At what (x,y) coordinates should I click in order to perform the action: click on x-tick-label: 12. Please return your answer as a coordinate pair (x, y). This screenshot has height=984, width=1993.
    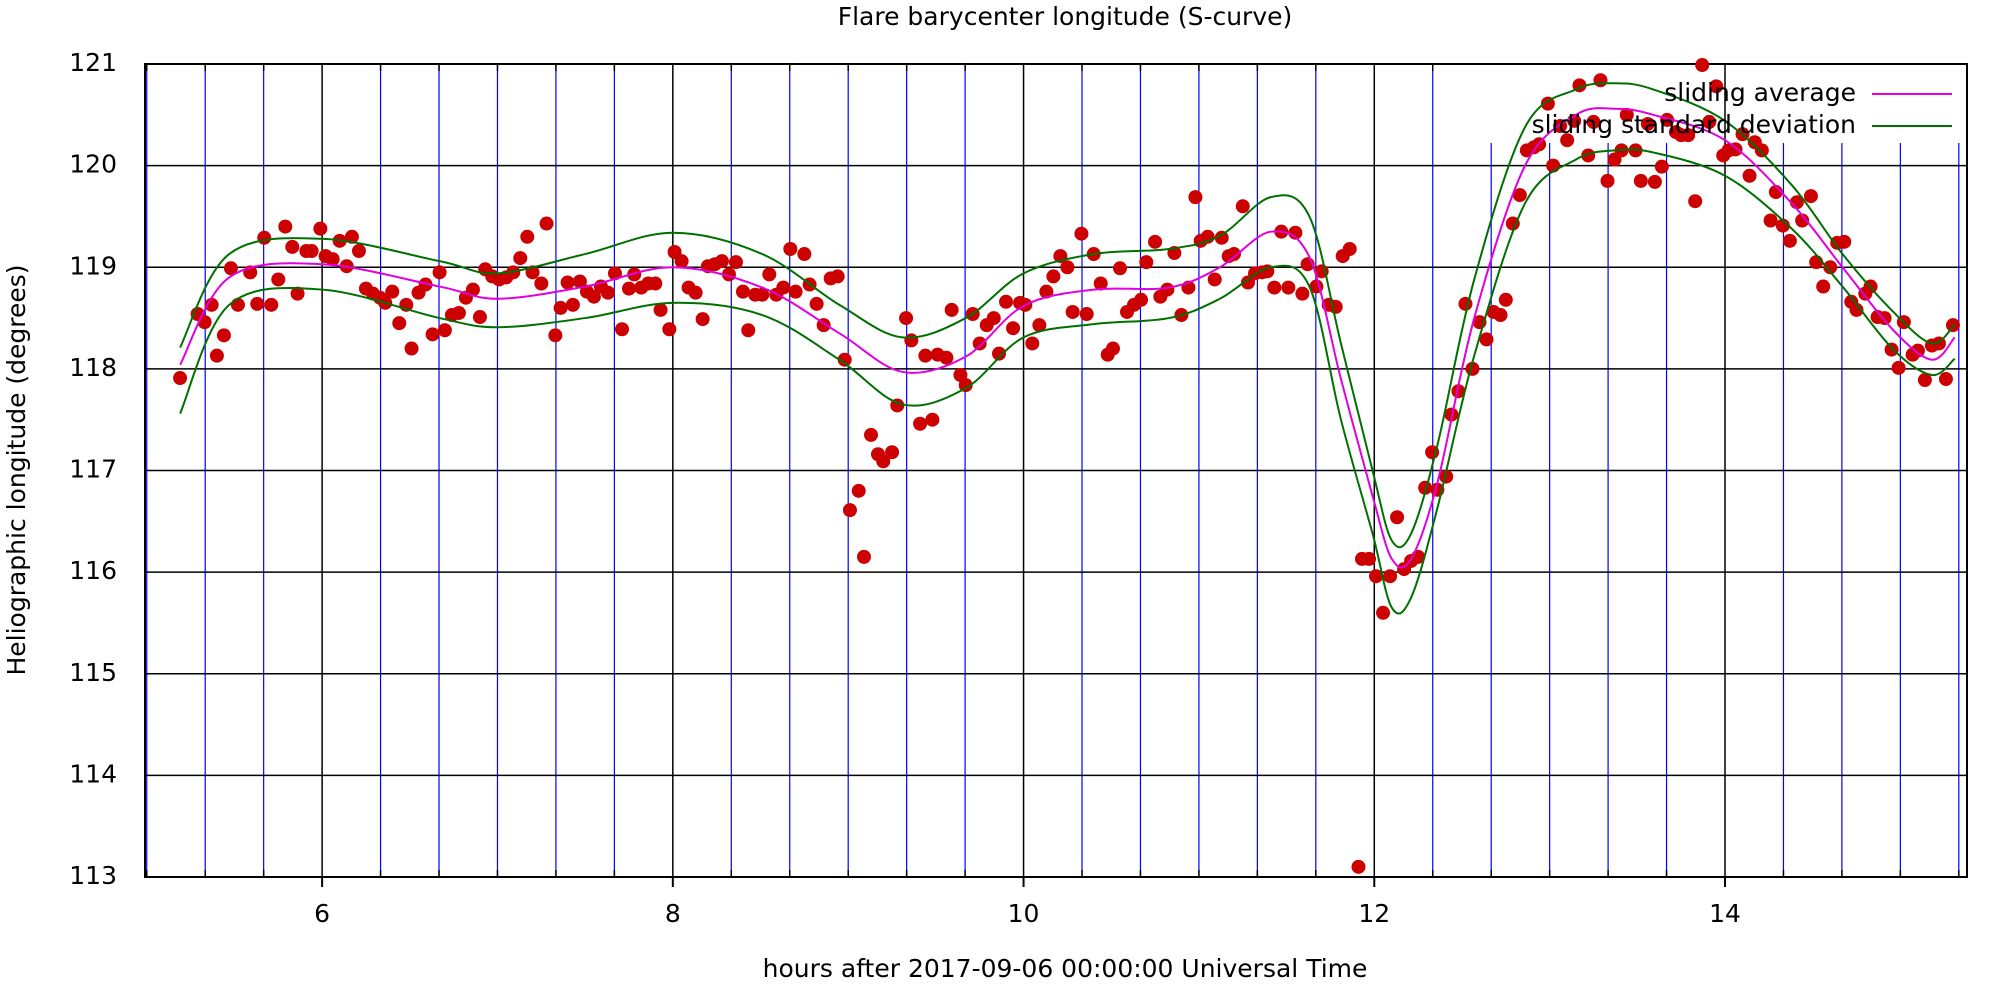
    Looking at the image, I should click on (1374, 913).